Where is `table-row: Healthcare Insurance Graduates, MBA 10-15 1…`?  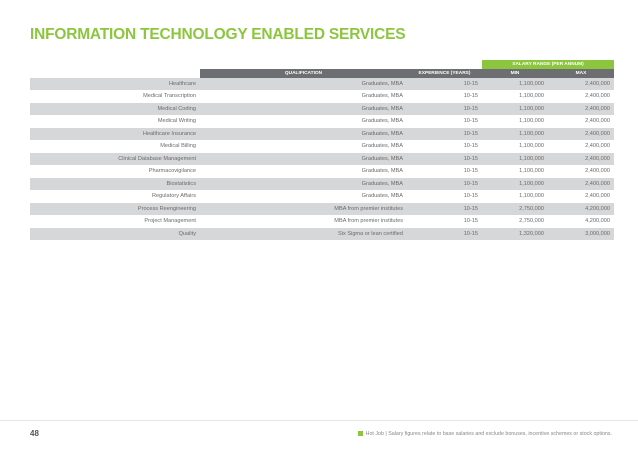 table-row: Healthcare Insurance Graduates, MBA 10-15 1… is located at coordinates (322, 134).